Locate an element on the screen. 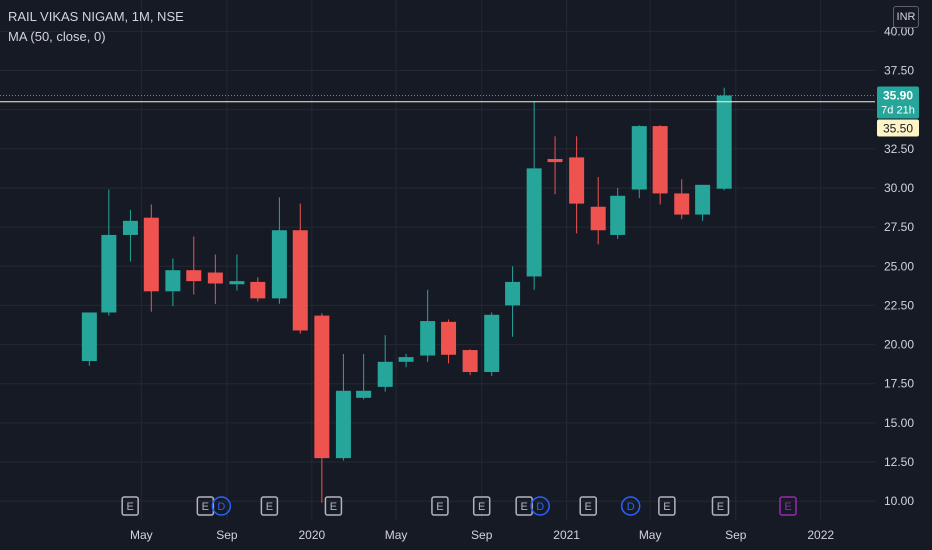  y-tick-label: 27.50 is located at coordinates (899, 227).